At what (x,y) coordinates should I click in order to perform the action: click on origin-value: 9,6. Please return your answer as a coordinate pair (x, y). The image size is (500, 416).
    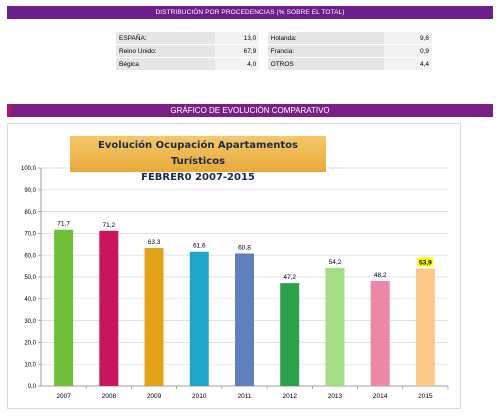
    Looking at the image, I should click on (407, 38).